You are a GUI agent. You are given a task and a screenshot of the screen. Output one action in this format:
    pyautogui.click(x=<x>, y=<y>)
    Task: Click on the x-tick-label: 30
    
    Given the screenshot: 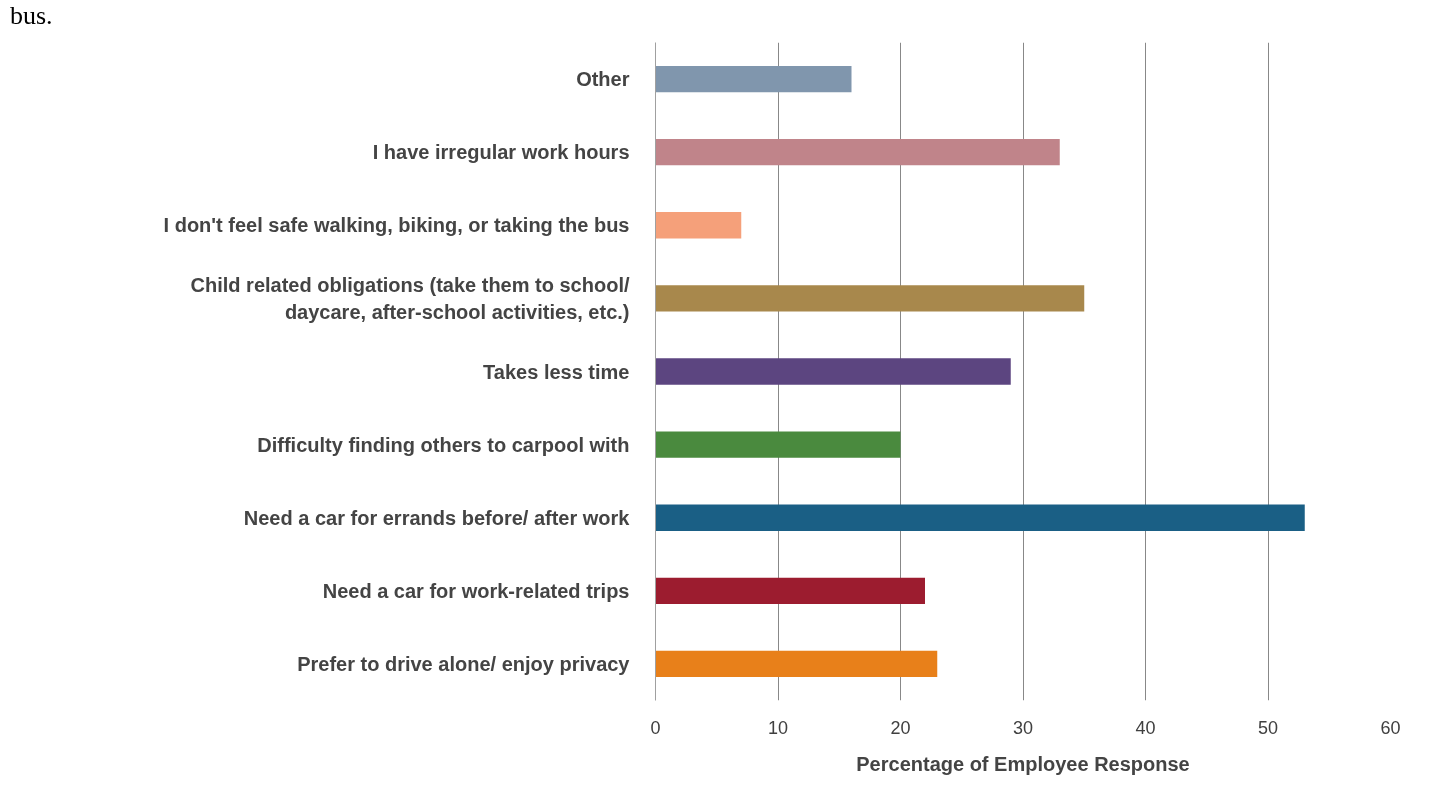 What is the action you would take?
    pyautogui.click(x=1023, y=727)
    